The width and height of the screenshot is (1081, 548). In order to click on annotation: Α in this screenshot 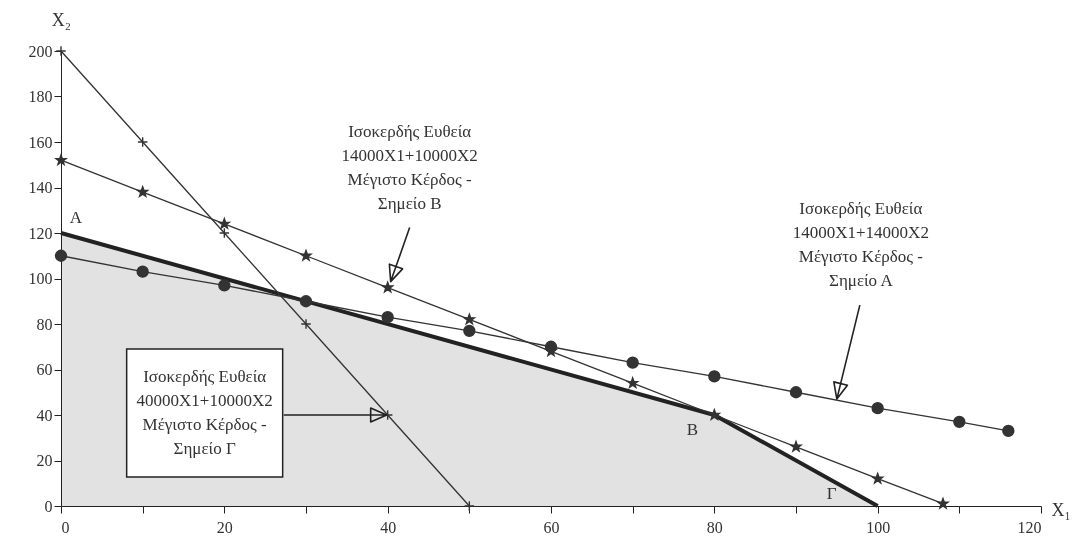, I will do `click(76, 217)`.